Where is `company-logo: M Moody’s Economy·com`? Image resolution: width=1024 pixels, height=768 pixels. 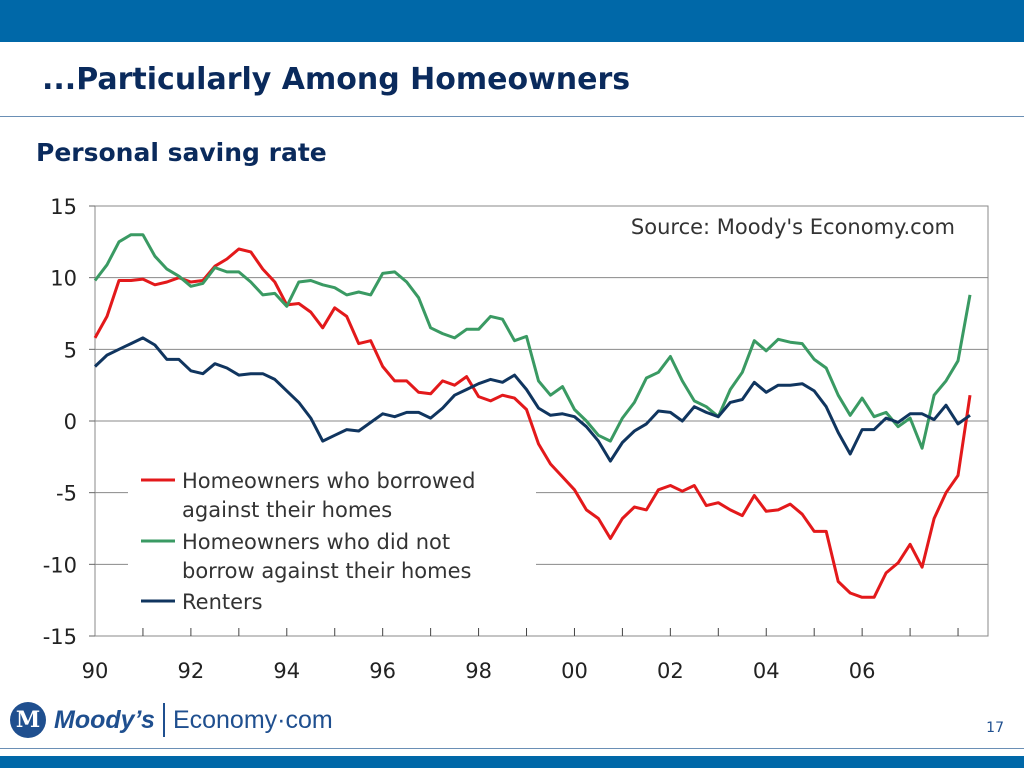 company-logo: M Moody’s Economy·com is located at coordinates (171, 720).